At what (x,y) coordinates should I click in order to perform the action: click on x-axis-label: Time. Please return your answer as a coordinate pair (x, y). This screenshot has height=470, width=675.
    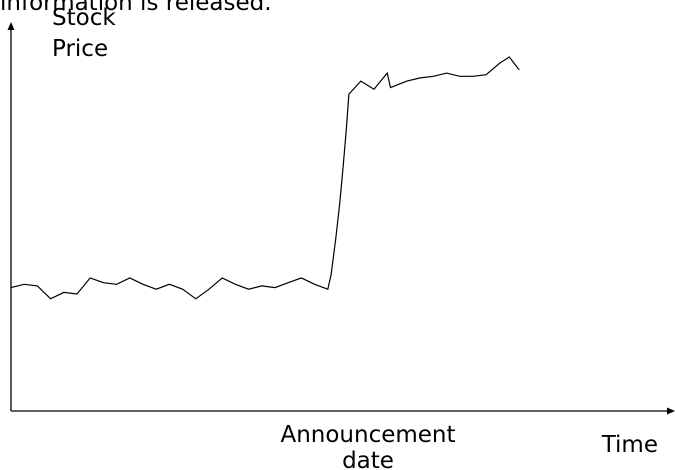
    Looking at the image, I should click on (629, 445).